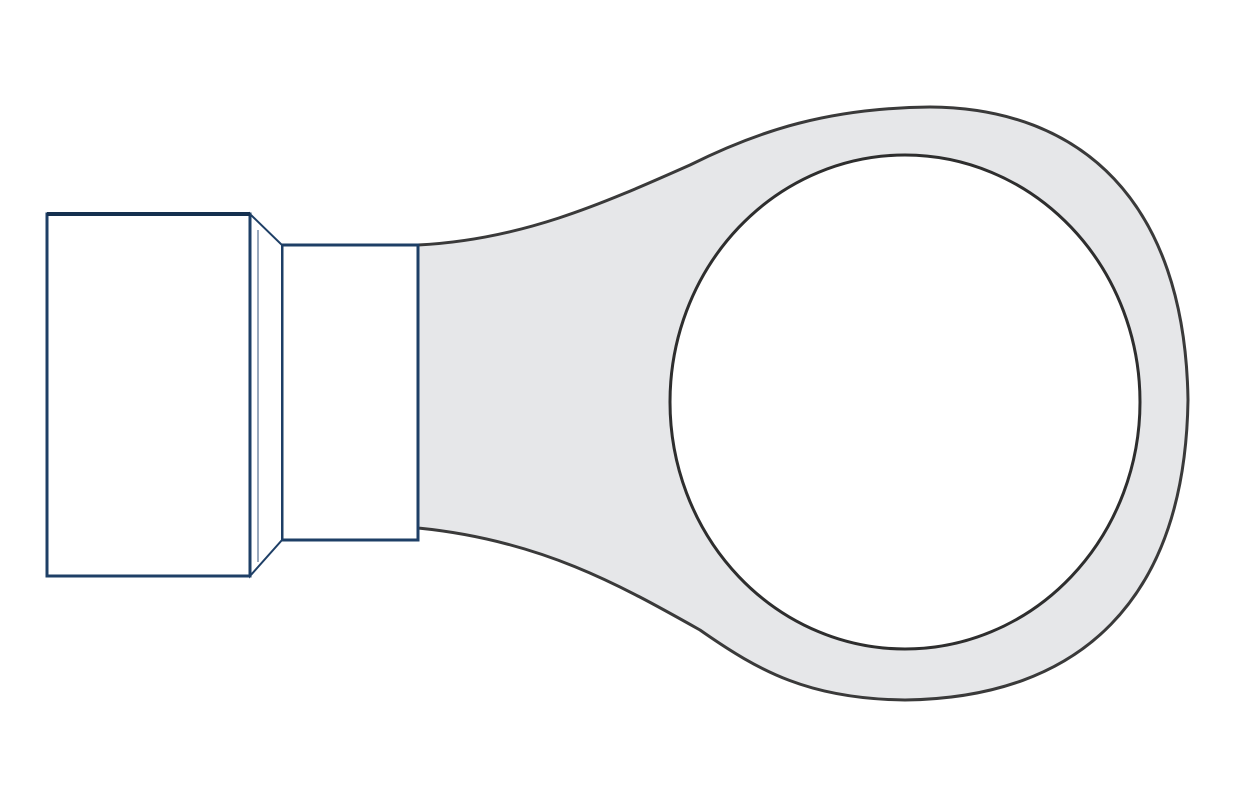 This screenshot has height=800, width=1247. What do you see at coordinates (350, 392) in the screenshot?
I see `crimp-barrel` at bounding box center [350, 392].